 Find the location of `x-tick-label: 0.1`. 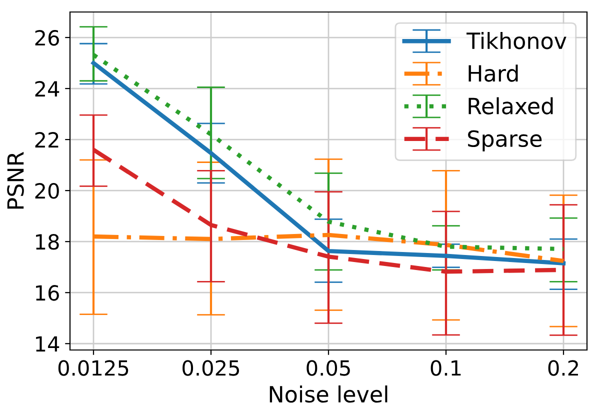

x-tick-label: 0.1 is located at coordinates (445, 368).